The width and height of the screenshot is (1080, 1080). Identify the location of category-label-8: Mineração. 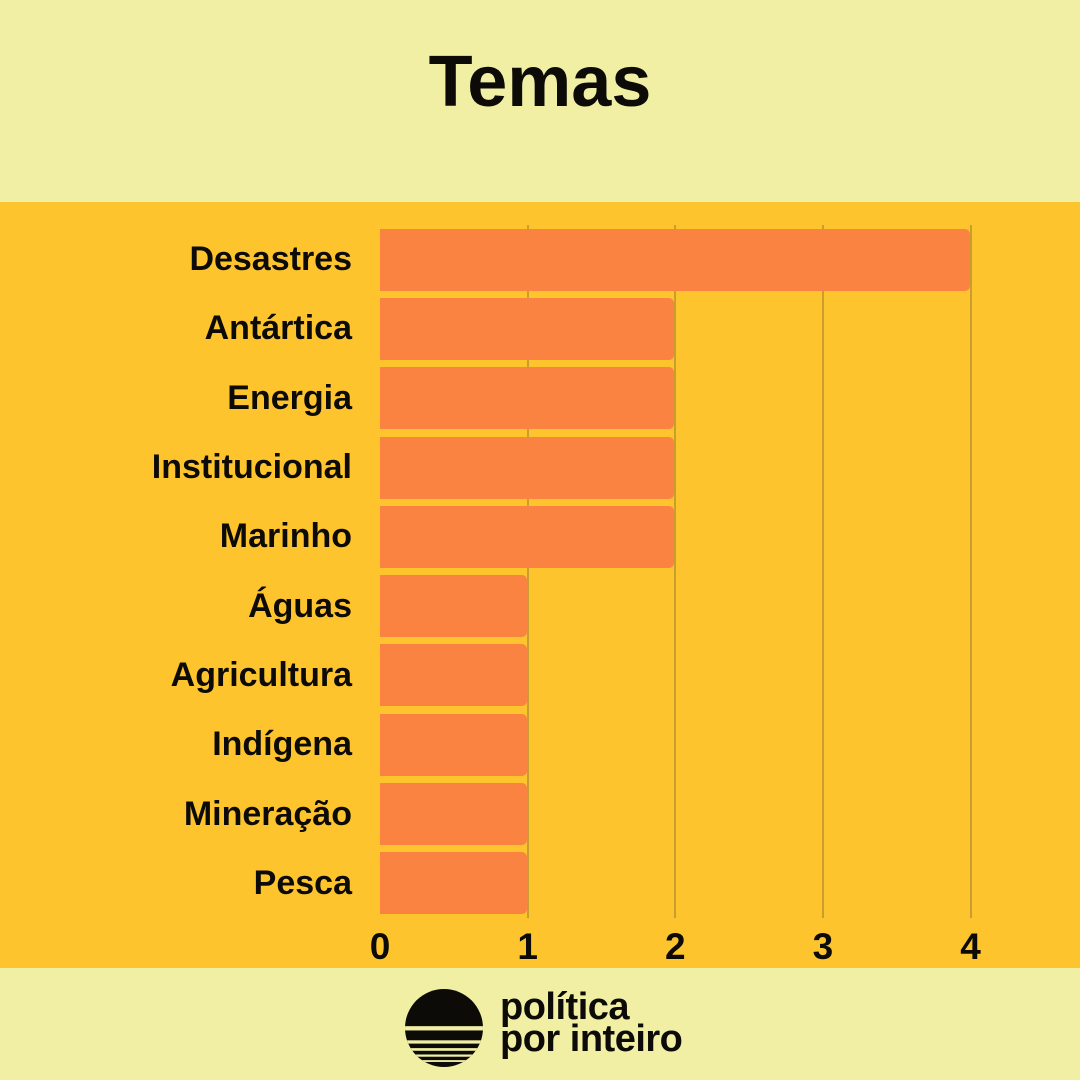
(267, 813).